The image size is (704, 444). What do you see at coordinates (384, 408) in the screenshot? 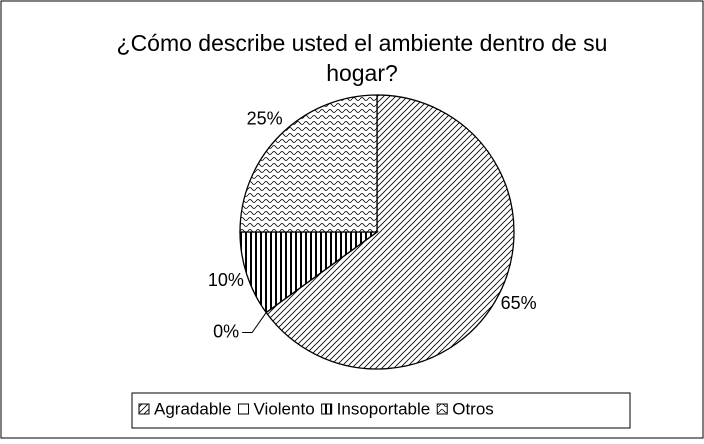
I see `legend-label: Insoportable` at bounding box center [384, 408].